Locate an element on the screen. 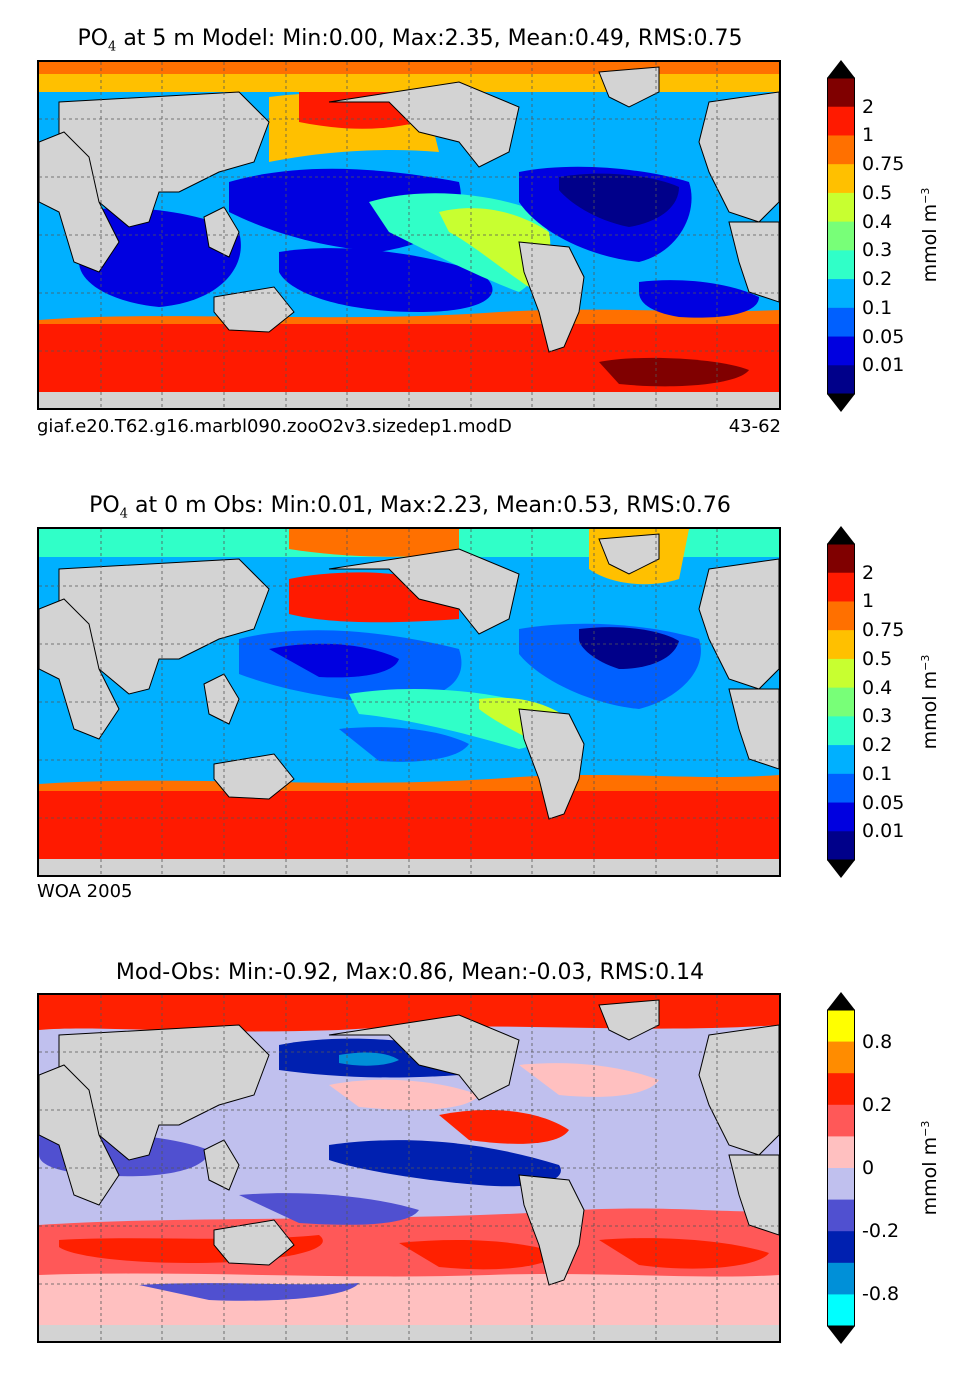  panel-3-colorbar is located at coordinates (841, 1168).